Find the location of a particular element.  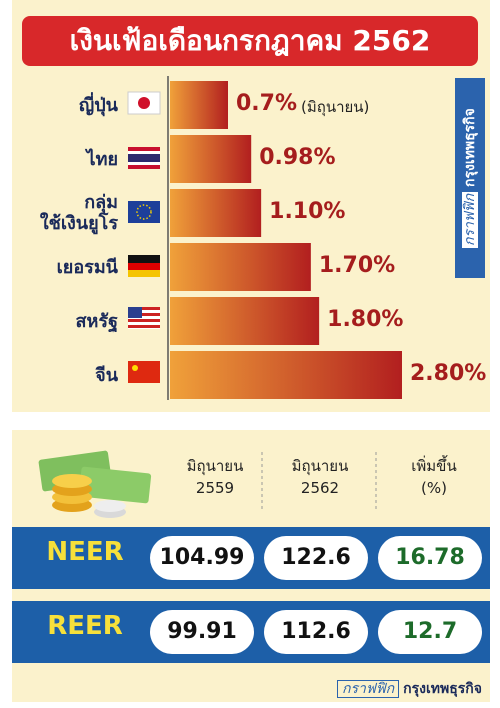

annotation: (มิถุนายน) is located at coordinates (335, 107).